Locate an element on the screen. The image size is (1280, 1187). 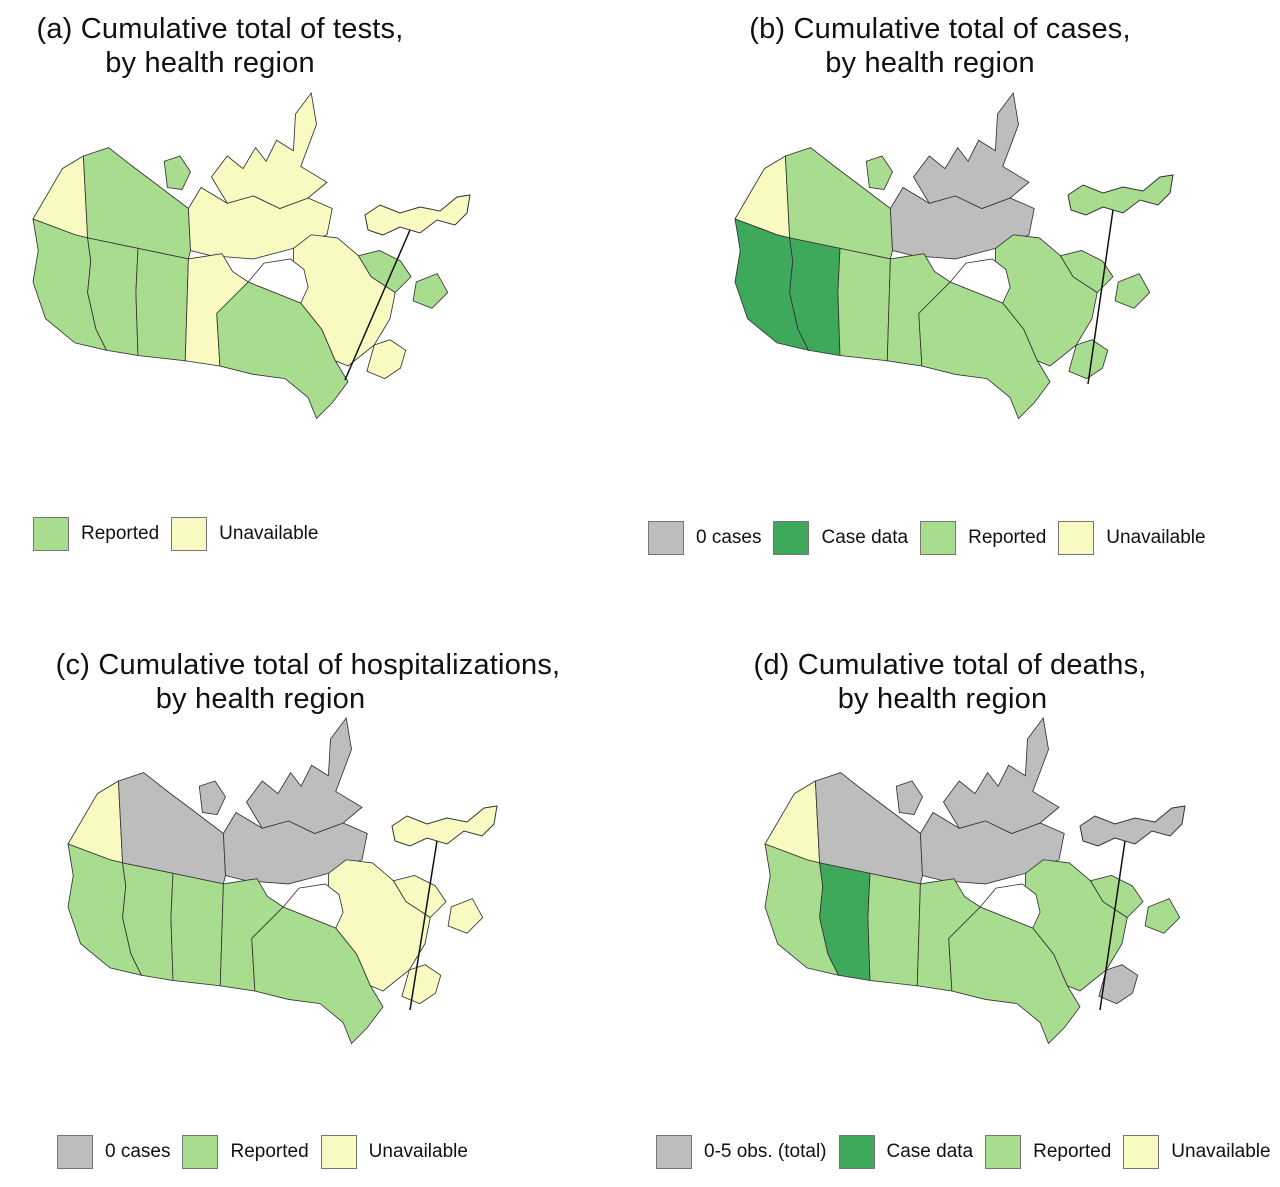
legend: 0 cases Reported Unavailable is located at coordinates (268, 1152).